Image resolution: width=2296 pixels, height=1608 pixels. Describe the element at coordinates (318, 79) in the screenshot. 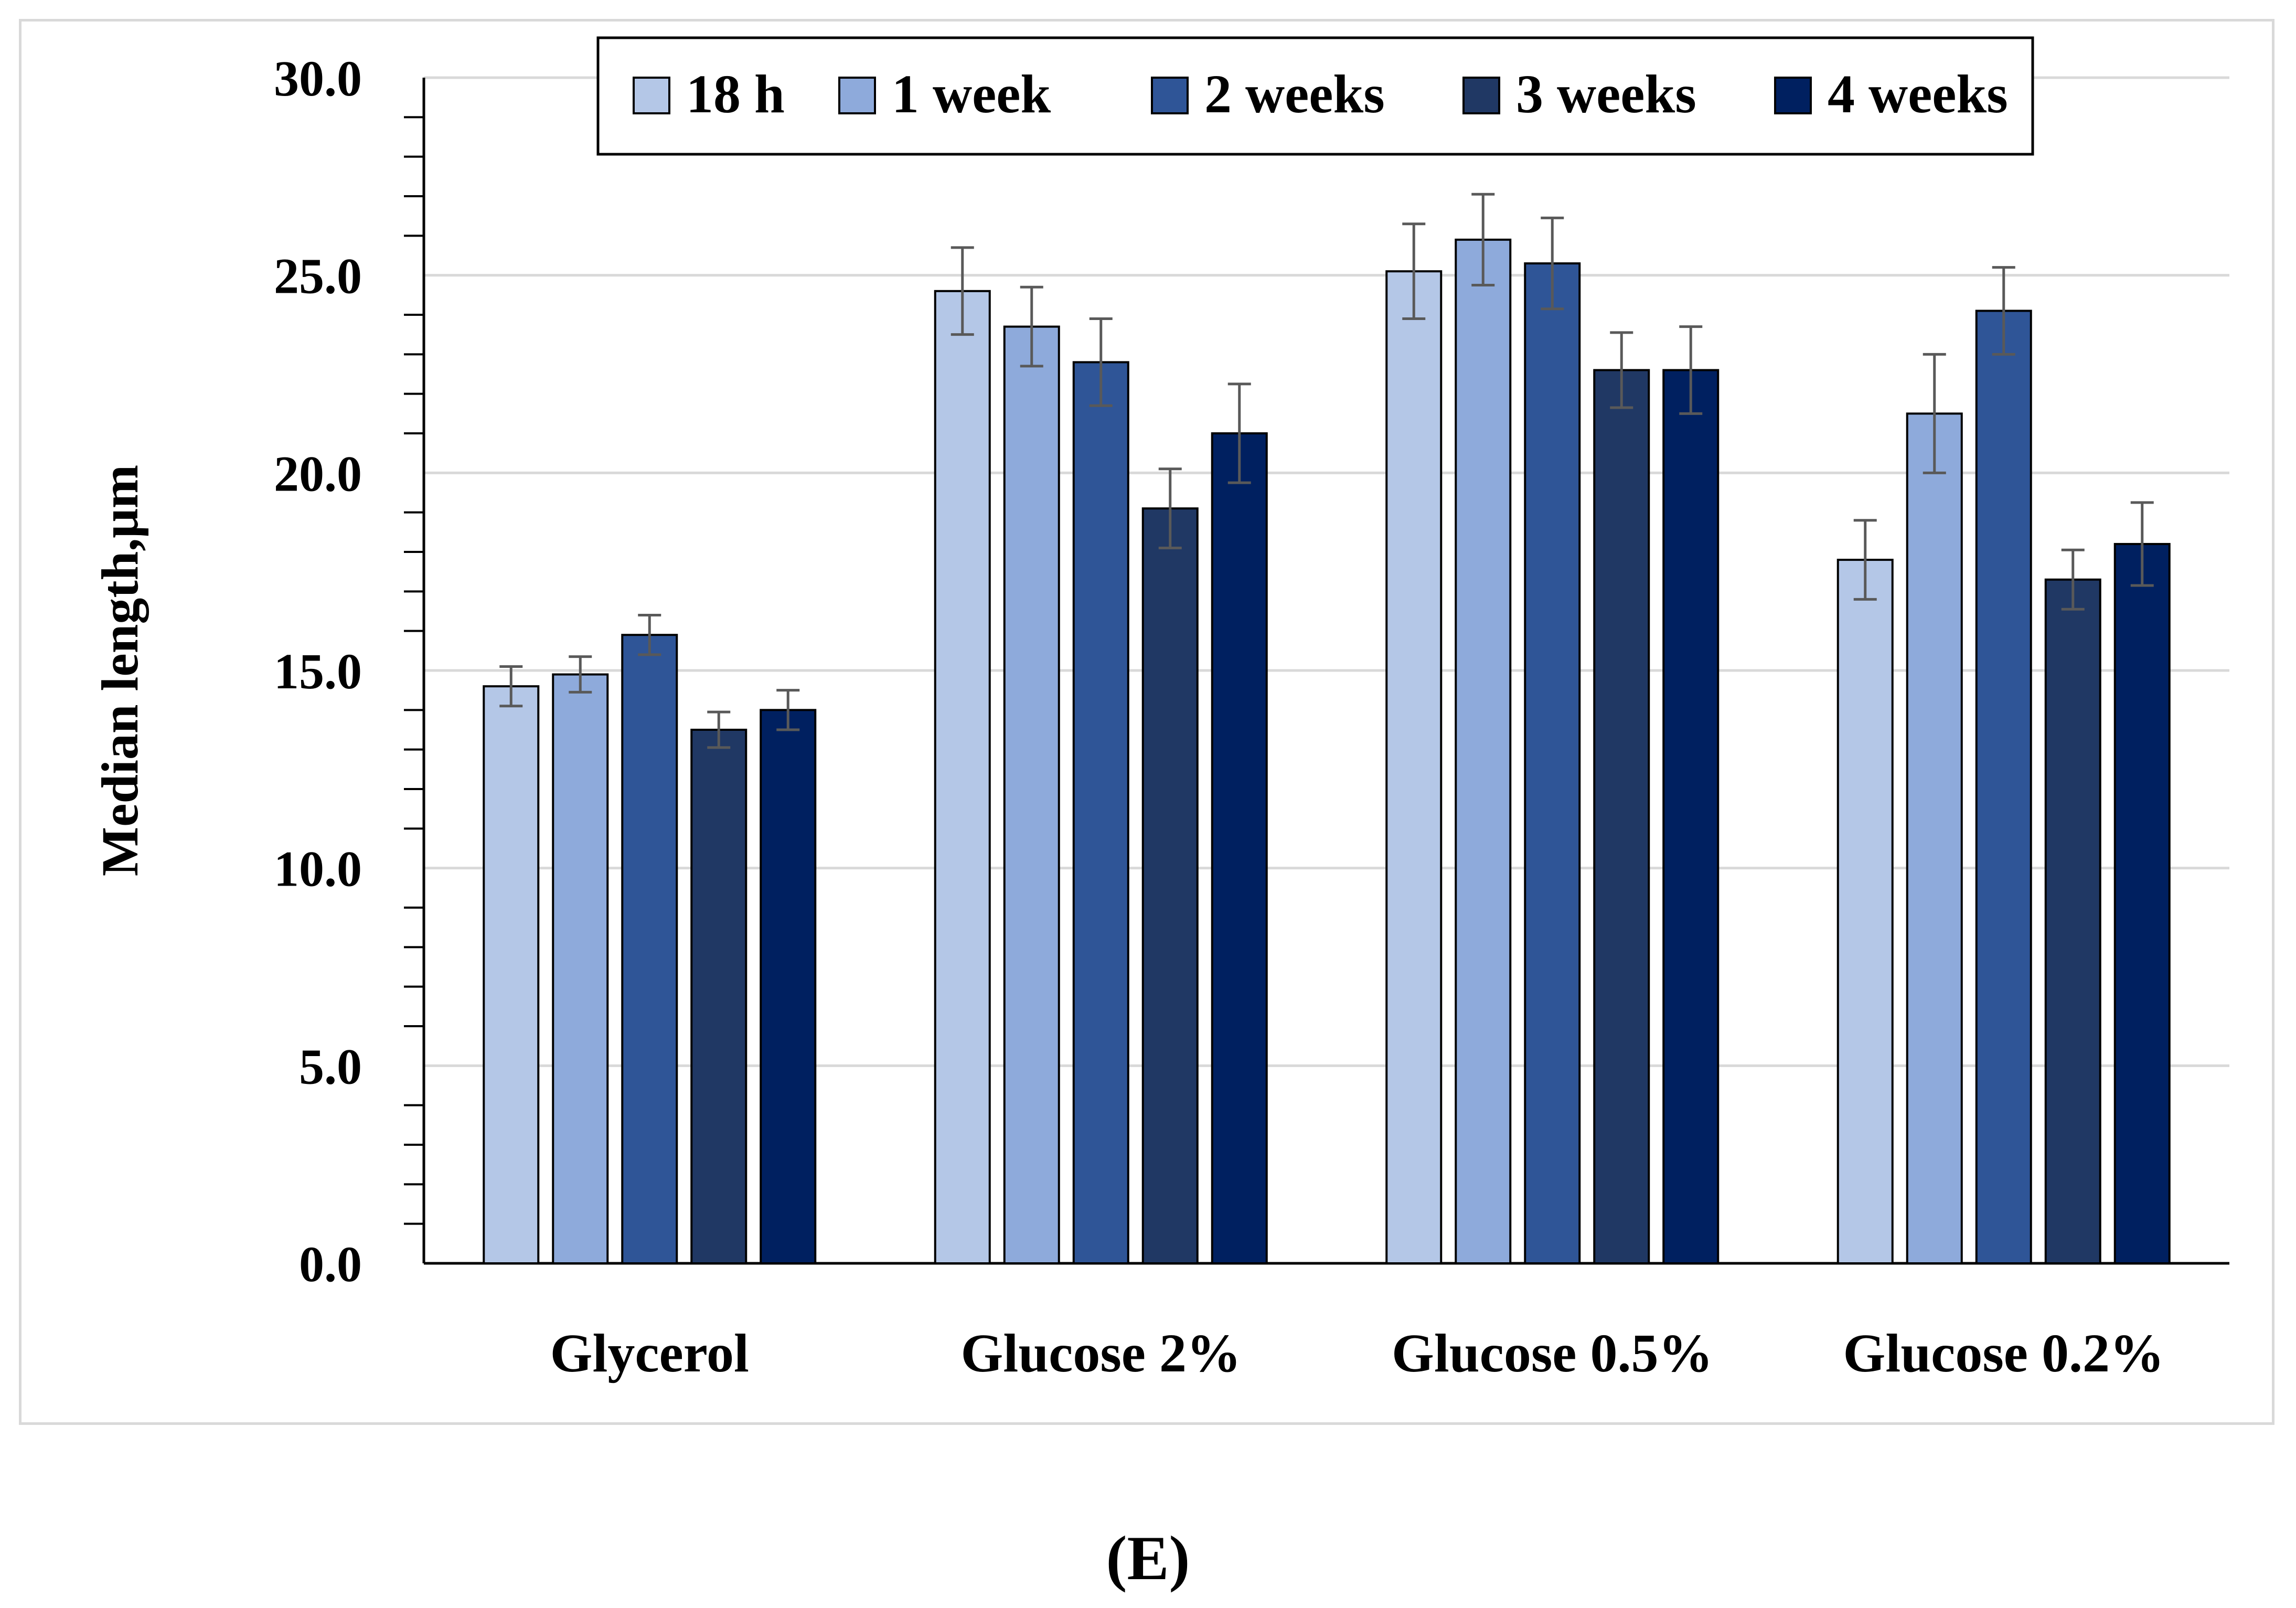

I see `y-tick-label: 30.0` at that location.